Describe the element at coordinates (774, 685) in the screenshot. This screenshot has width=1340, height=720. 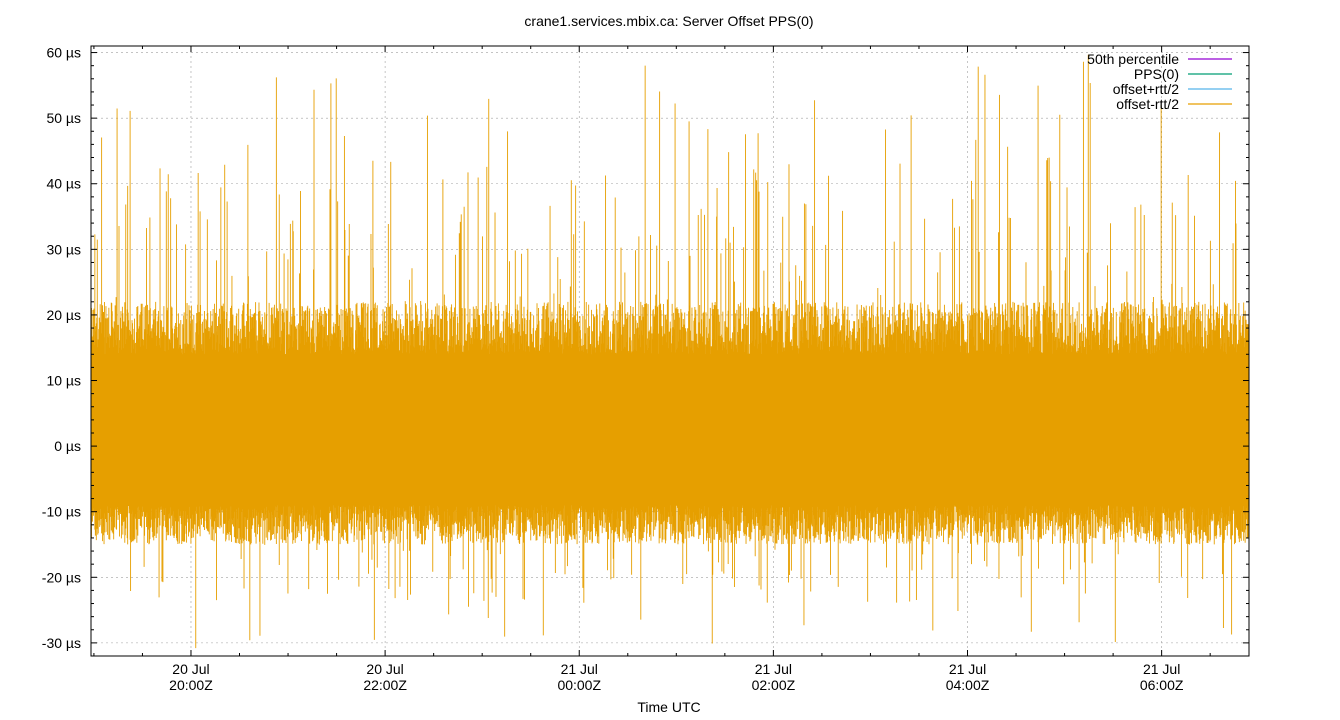
I see `x-tick-time: 02:00Z` at that location.